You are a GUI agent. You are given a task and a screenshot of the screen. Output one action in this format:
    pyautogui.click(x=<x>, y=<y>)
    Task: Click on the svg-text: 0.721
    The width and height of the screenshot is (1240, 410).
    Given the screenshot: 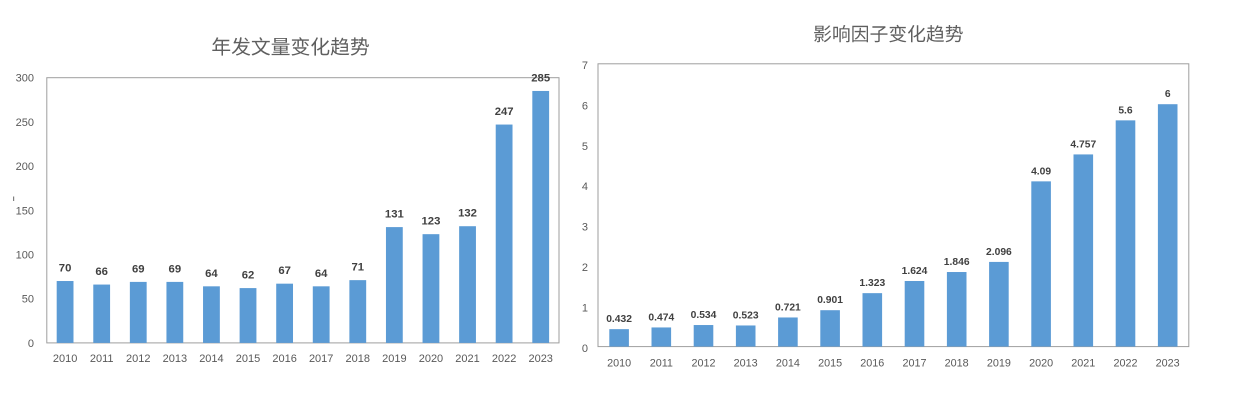 What is the action you would take?
    pyautogui.click(x=788, y=307)
    